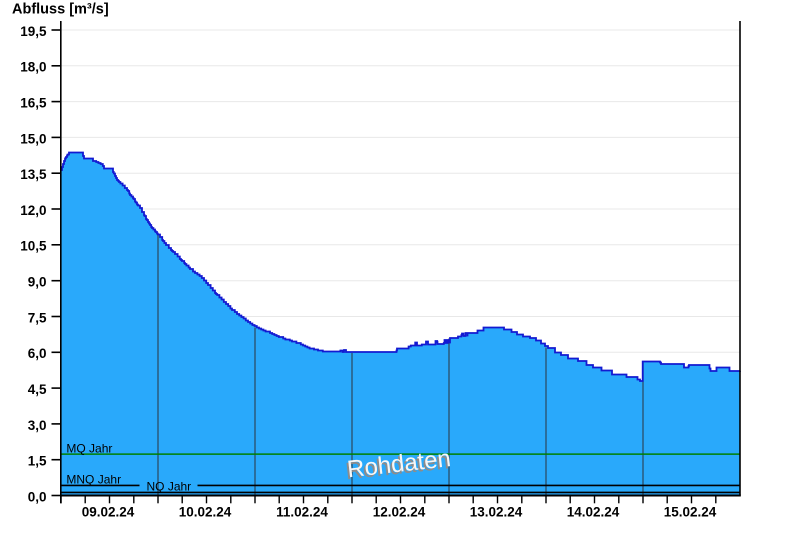  What do you see at coordinates (205, 512) in the screenshot?
I see `svg-text: 10.02.24` at bounding box center [205, 512].